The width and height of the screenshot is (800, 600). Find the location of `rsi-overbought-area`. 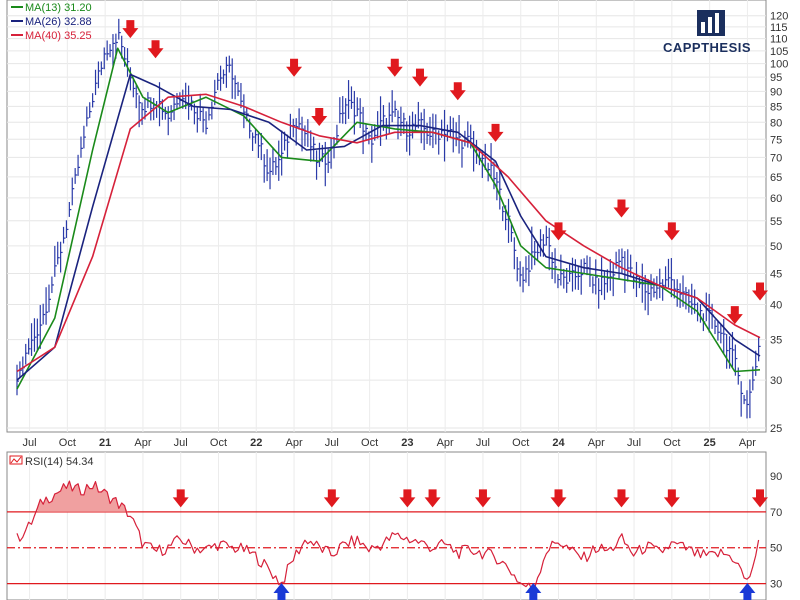

rsi-overbought-area is located at coordinates (82, 496).